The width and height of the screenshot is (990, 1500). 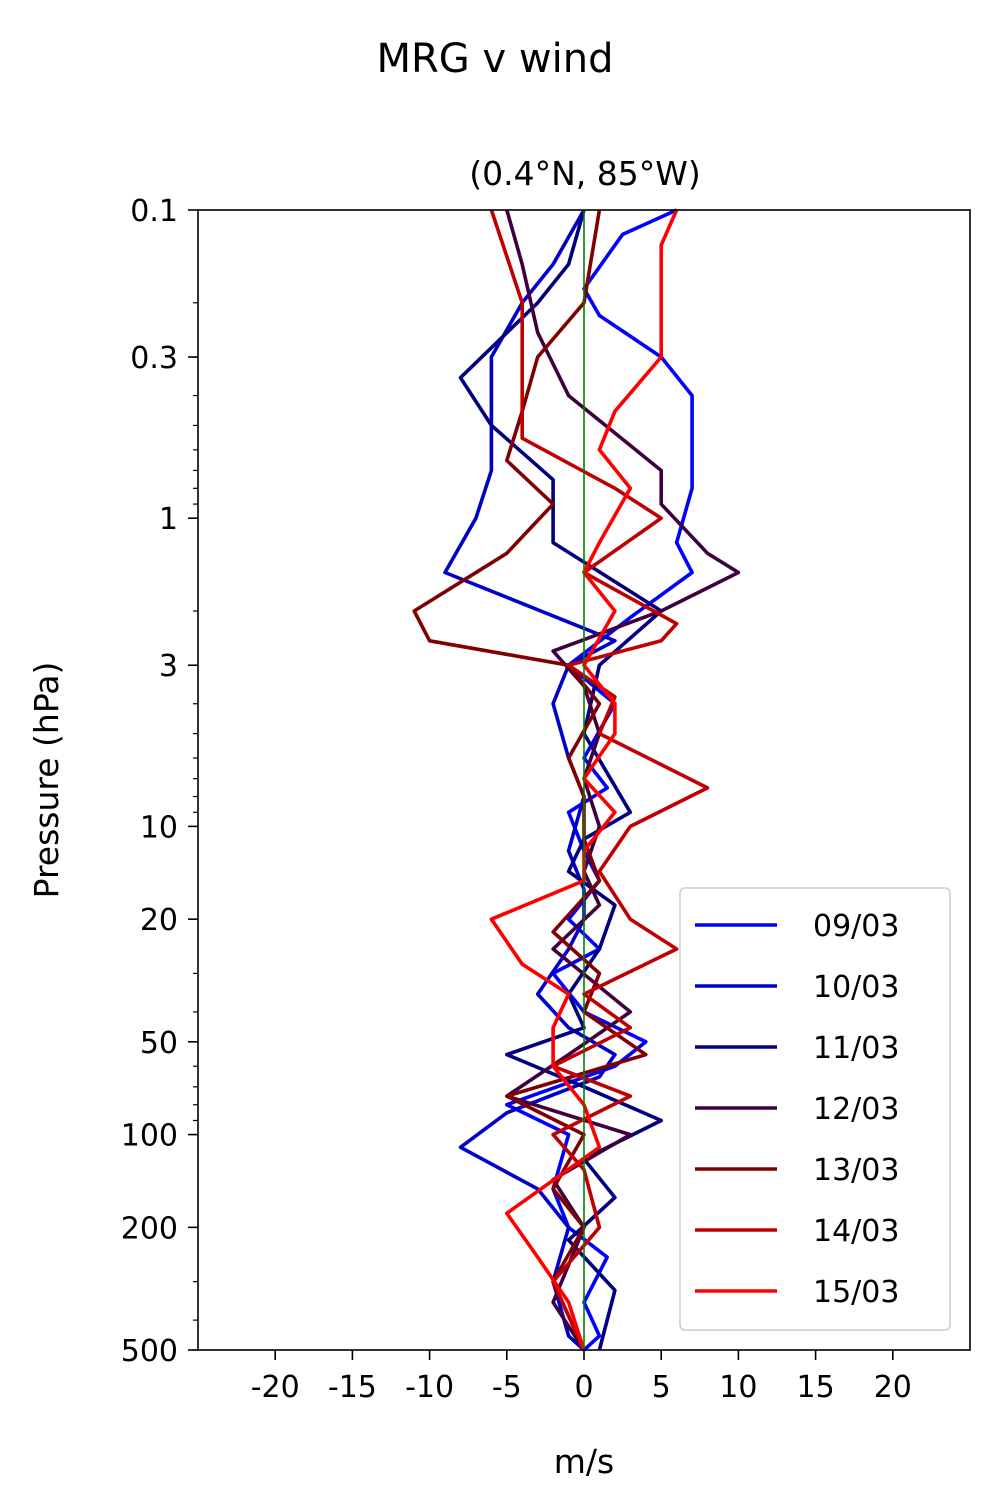 What do you see at coordinates (856, 926) in the screenshot?
I see `legend-label: 09/03` at bounding box center [856, 926].